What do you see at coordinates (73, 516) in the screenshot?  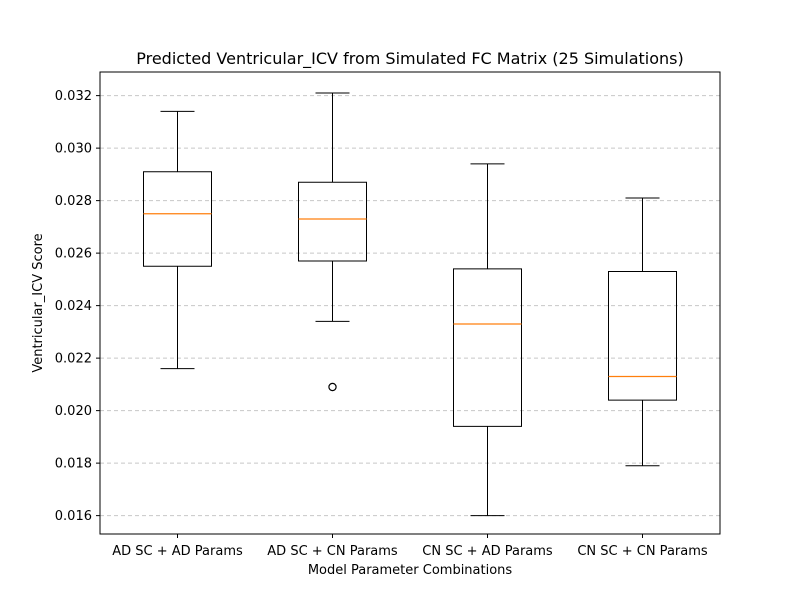 I see `y-tick-label: 0.016` at bounding box center [73, 516].